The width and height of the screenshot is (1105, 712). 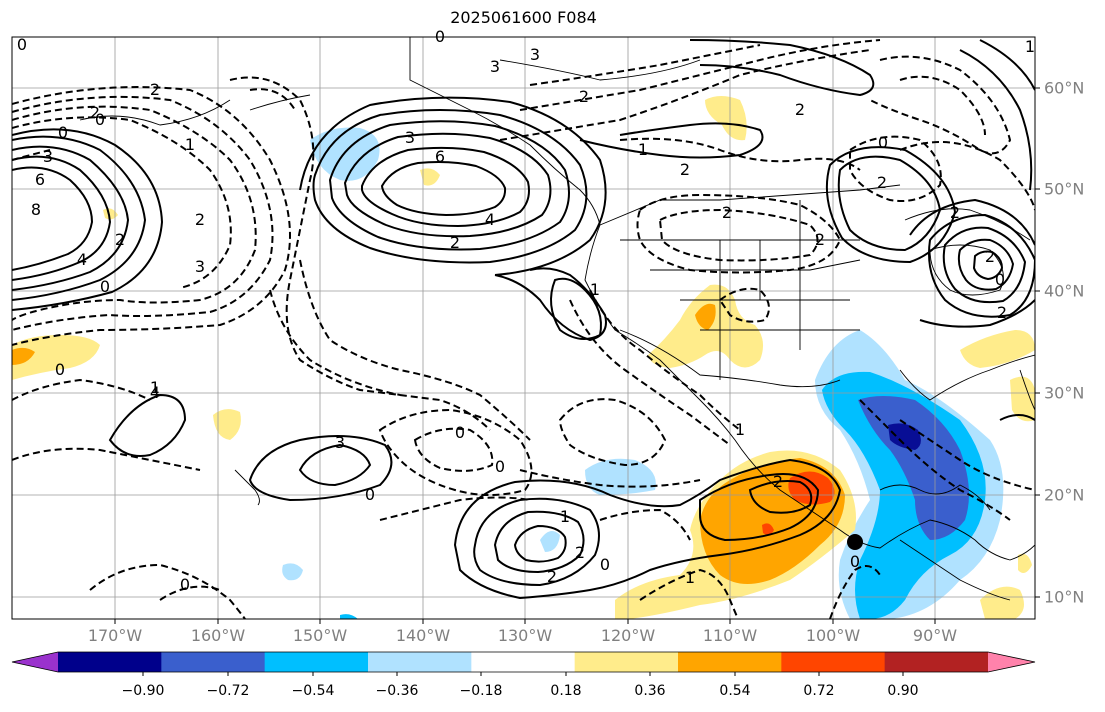 I want to click on shade-red-mexico, so click(x=811, y=488).